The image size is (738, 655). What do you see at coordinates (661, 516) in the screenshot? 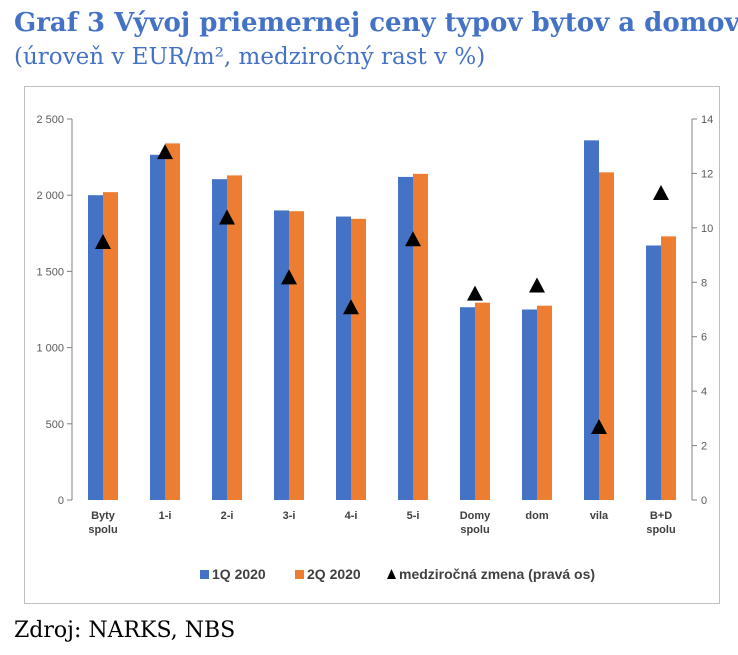
I see `category-label: B+D` at bounding box center [661, 516].